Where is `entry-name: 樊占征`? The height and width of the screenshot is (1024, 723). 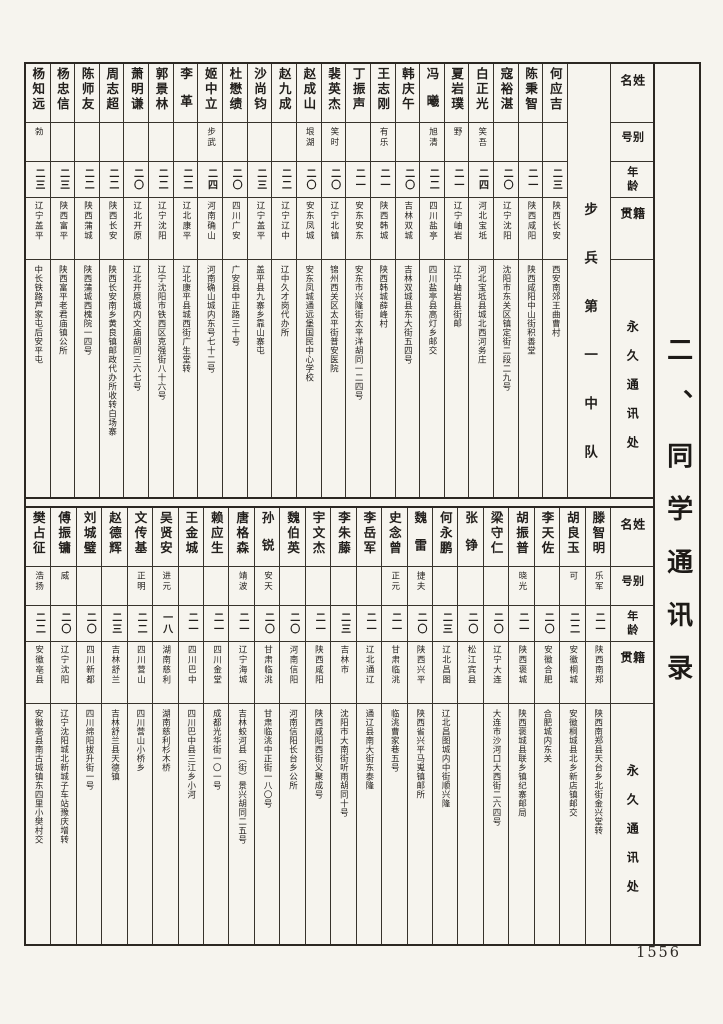 entry-name: 樊占征 is located at coordinates (38, 533).